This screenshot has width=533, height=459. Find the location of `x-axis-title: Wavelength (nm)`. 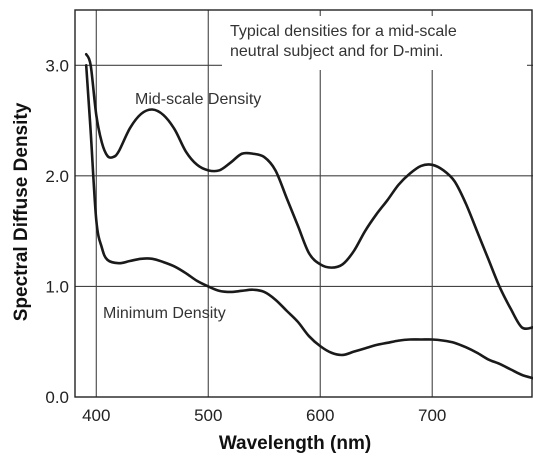

x-axis-title: Wavelength (nm) is located at coordinates (295, 443).